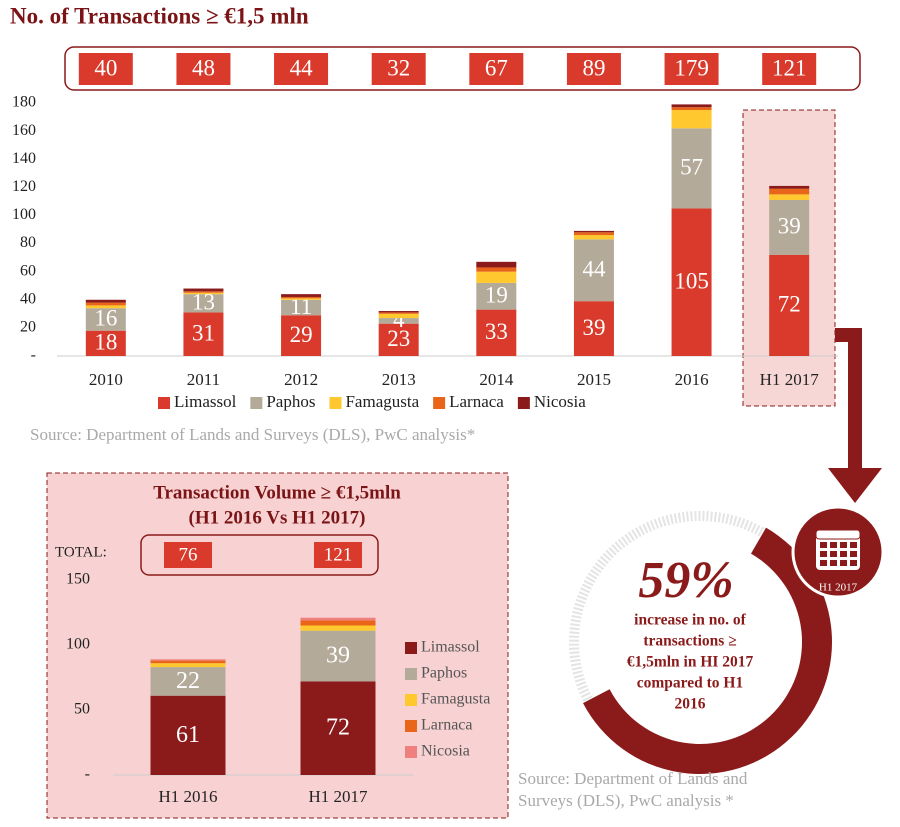 Image resolution: width=900 pixels, height=827 pixels. What do you see at coordinates (838, 534) in the screenshot?
I see `calendar-header` at bounding box center [838, 534].